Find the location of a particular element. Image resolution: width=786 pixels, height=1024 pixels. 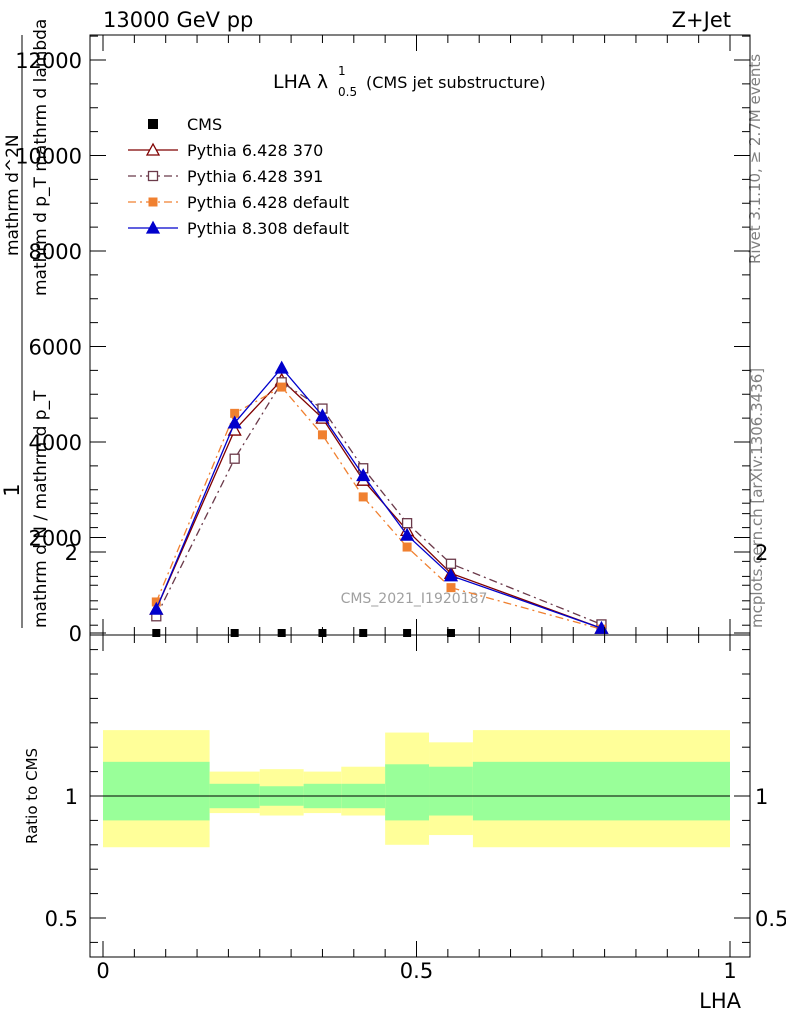

chart-title-main: LHA λ is located at coordinates (300, 82).